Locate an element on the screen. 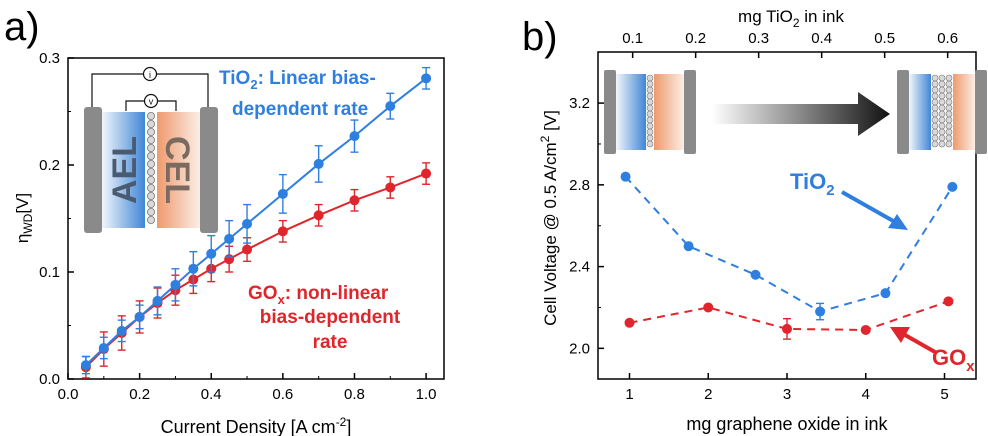 The height and width of the screenshot is (436, 988). y-tick-label: 0.1 is located at coordinates (49, 272).